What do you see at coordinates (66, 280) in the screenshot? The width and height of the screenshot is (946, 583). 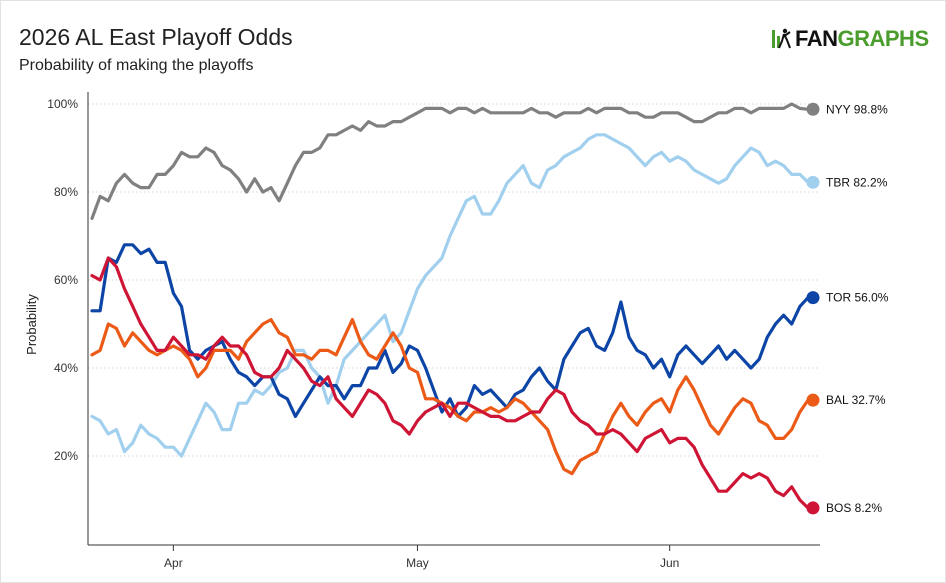 I see `y-tick-label: 60%` at bounding box center [66, 280].